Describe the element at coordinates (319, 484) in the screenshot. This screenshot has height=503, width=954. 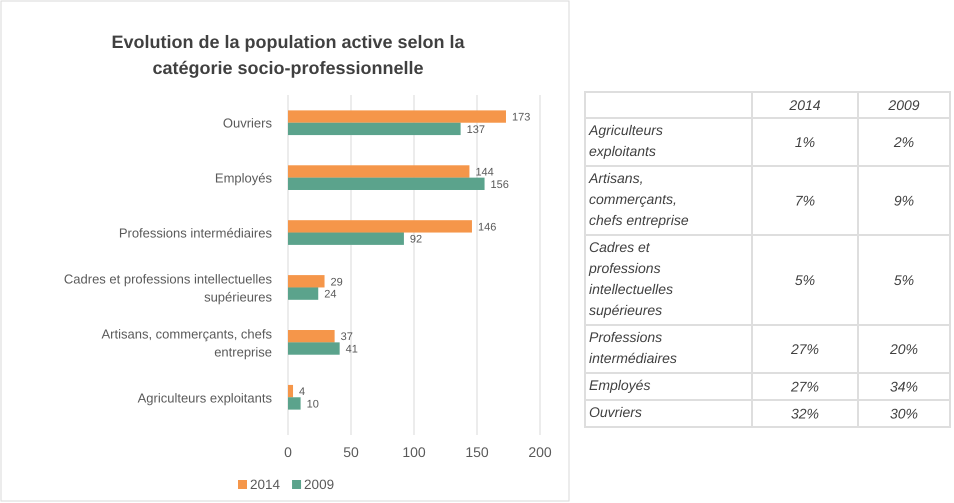
I see `legend-label: 2009` at that location.